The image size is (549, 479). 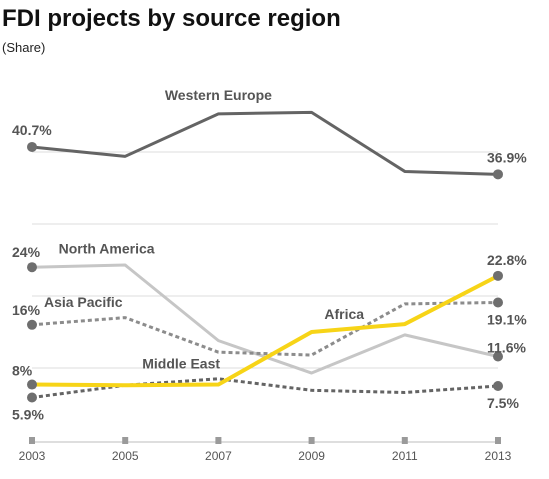 I want to click on value-label-western-europe: 36.9%, so click(x=507, y=157).